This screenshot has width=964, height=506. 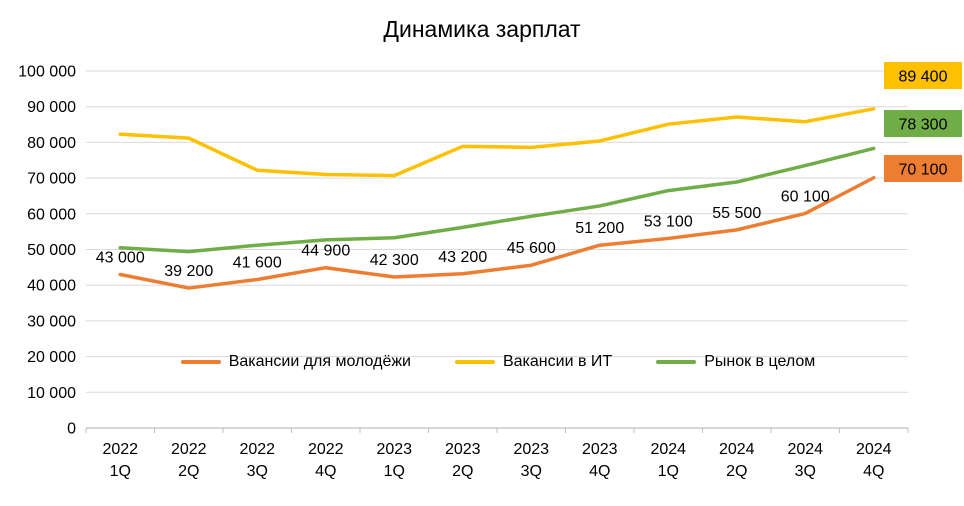 What do you see at coordinates (599, 228) in the screenshot?
I see `data-label: 51 200` at bounding box center [599, 228].